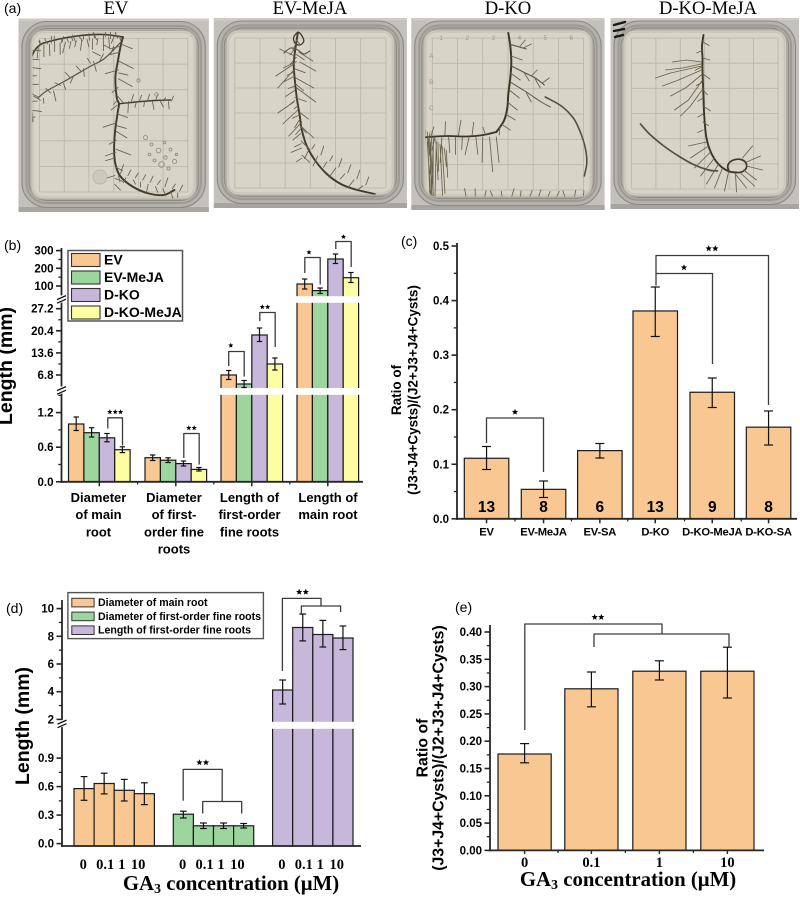 Image resolution: width=800 pixels, height=903 pixels. I want to click on svg-text: first-order, so click(249, 514).